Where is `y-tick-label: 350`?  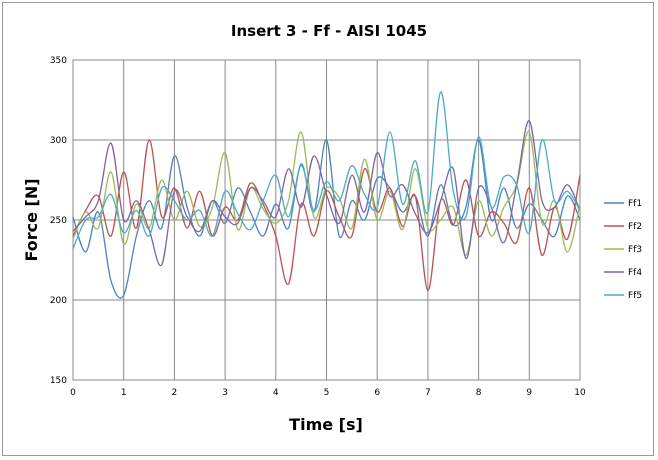
y-tick-label: 350 is located at coordinates (58, 61).